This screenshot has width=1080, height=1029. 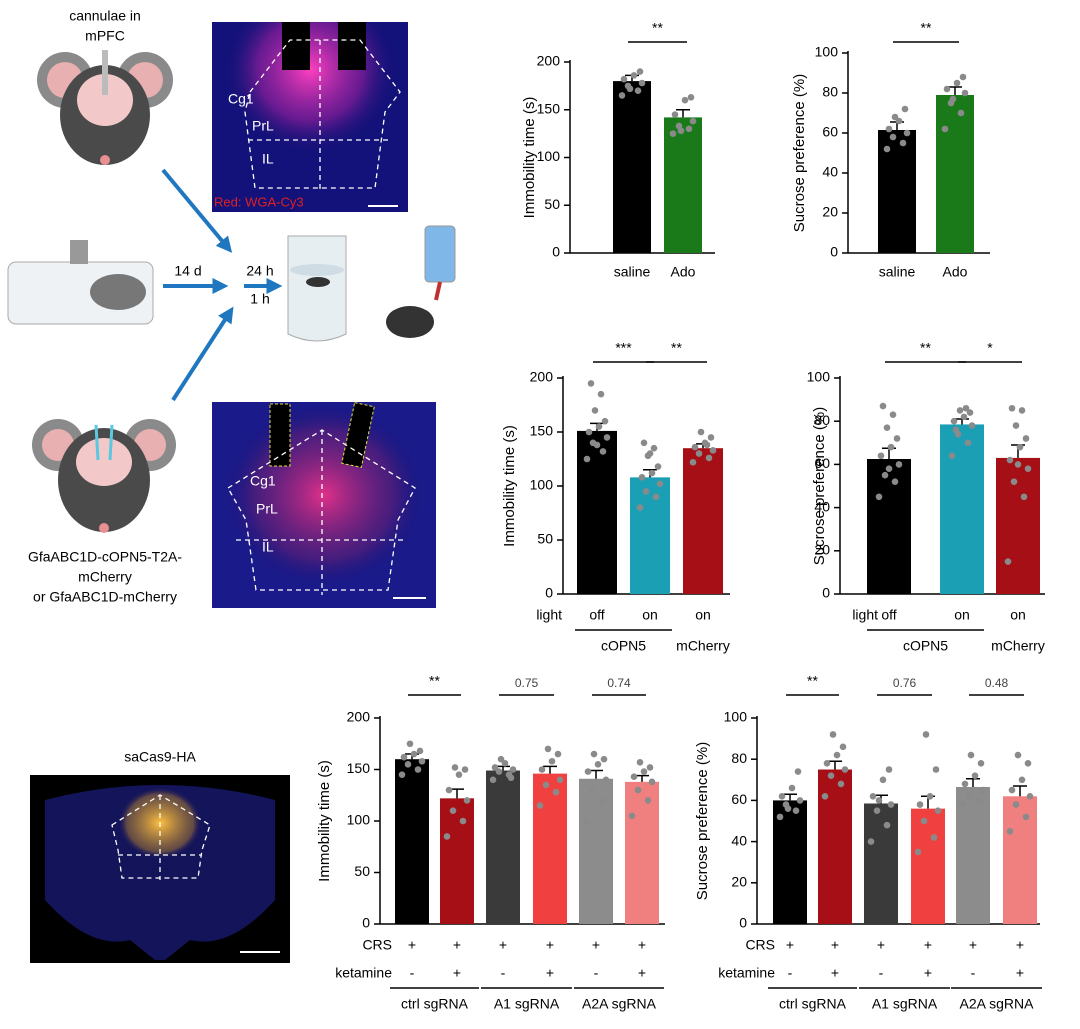 What do you see at coordinates (905, 1004) in the screenshot?
I see `group-label: A1 sgRNA` at bounding box center [905, 1004].